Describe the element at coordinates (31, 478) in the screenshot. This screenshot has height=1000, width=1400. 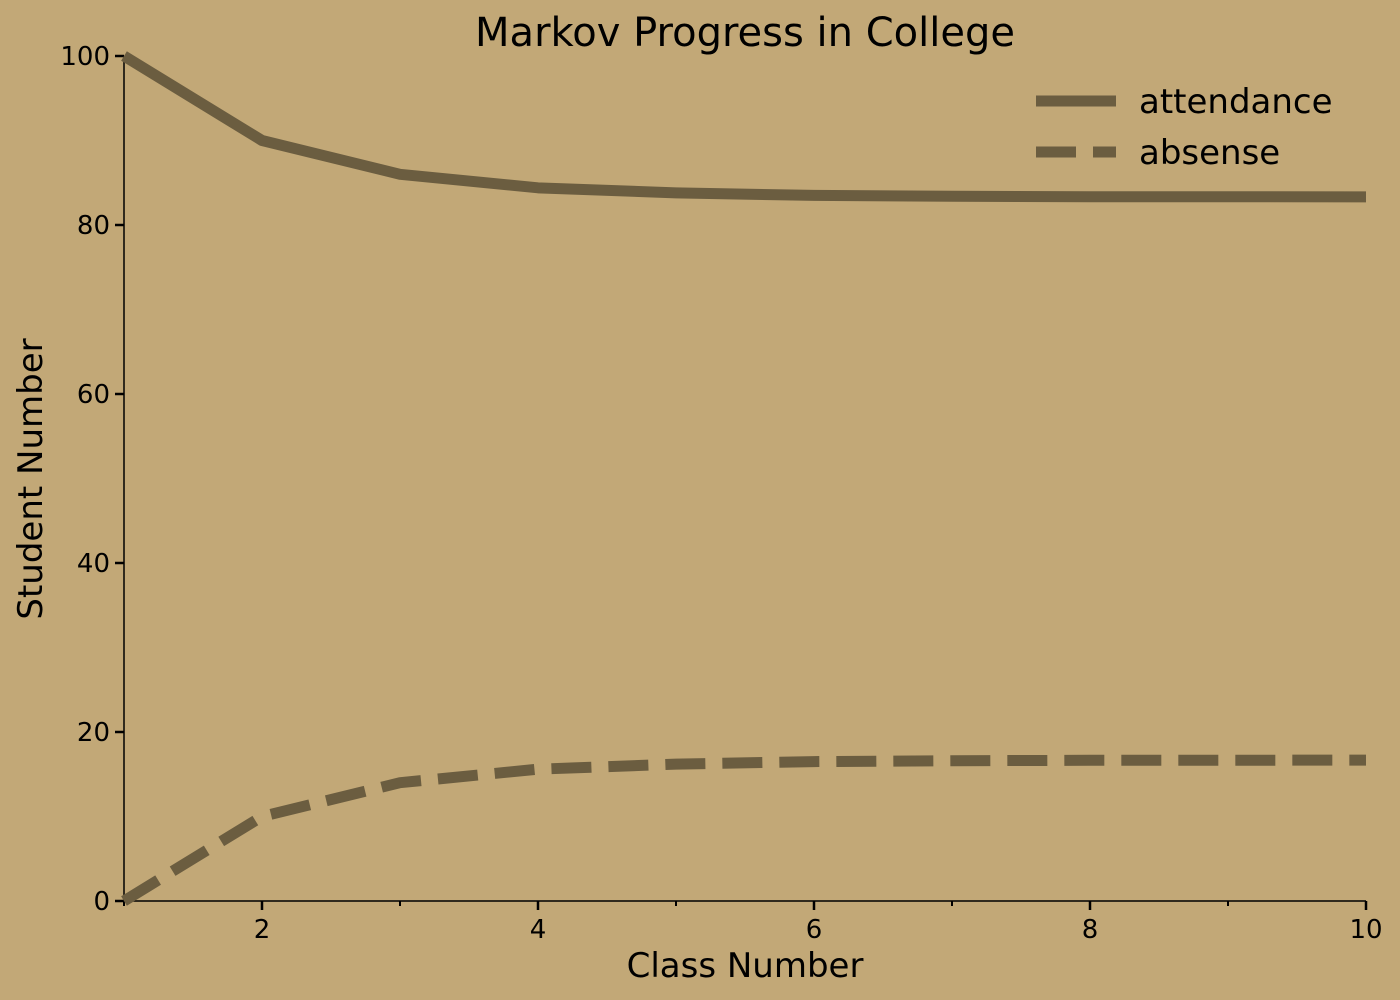
I see `y-axis-label: Student Number` at that location.